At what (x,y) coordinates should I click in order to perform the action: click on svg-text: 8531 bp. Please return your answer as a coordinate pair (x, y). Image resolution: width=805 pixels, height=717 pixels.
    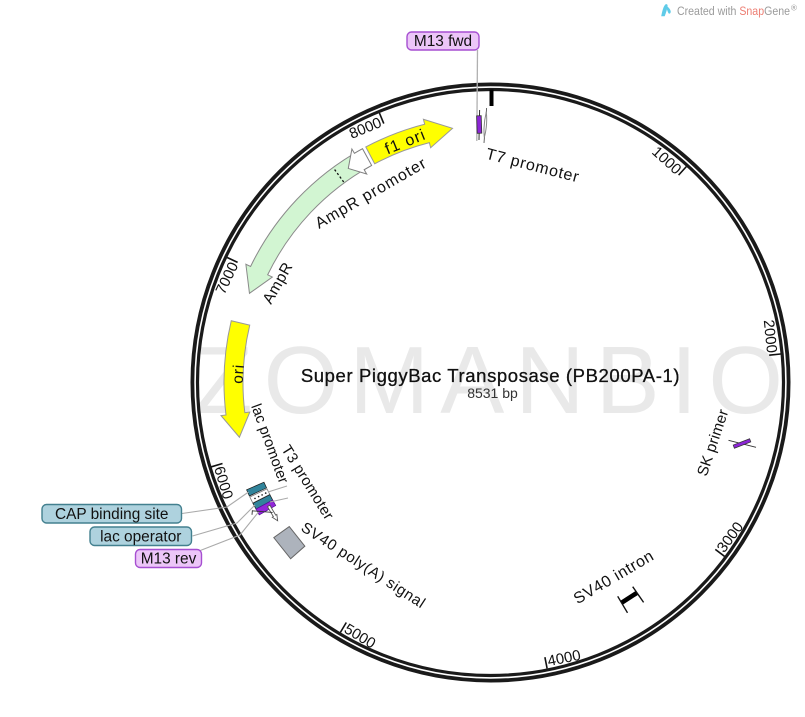
    Looking at the image, I should click on (492, 393).